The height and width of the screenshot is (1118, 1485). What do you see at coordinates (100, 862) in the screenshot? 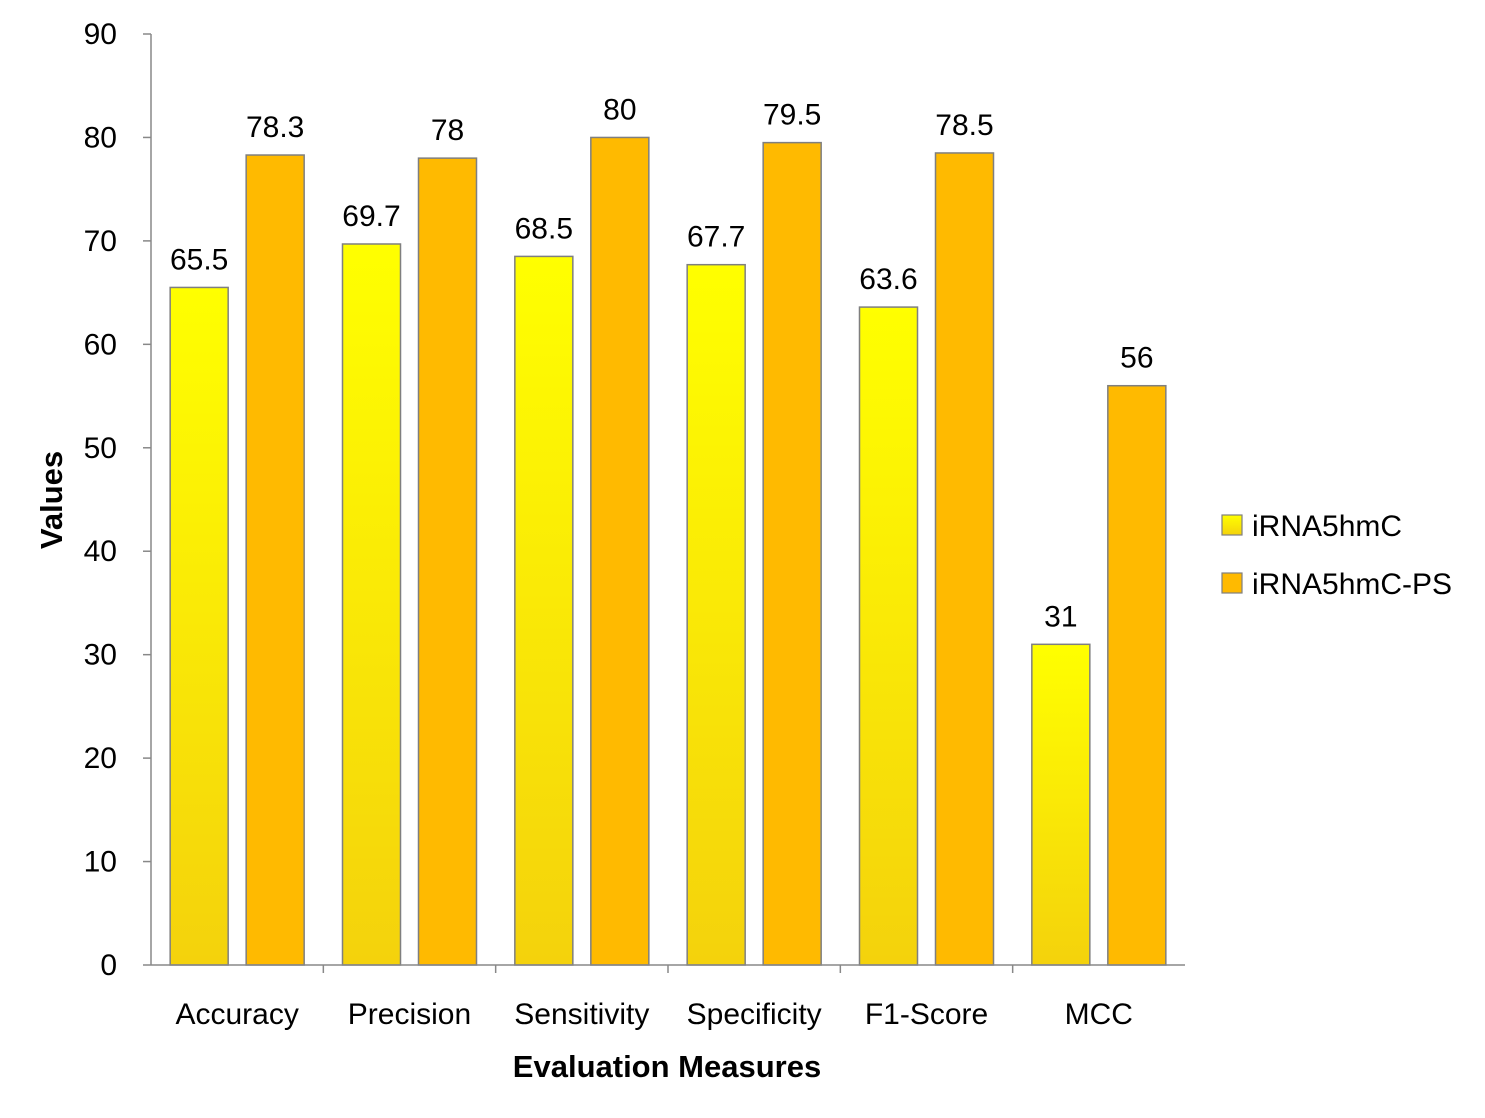
I see `y-tick-label: 10` at bounding box center [100, 862].